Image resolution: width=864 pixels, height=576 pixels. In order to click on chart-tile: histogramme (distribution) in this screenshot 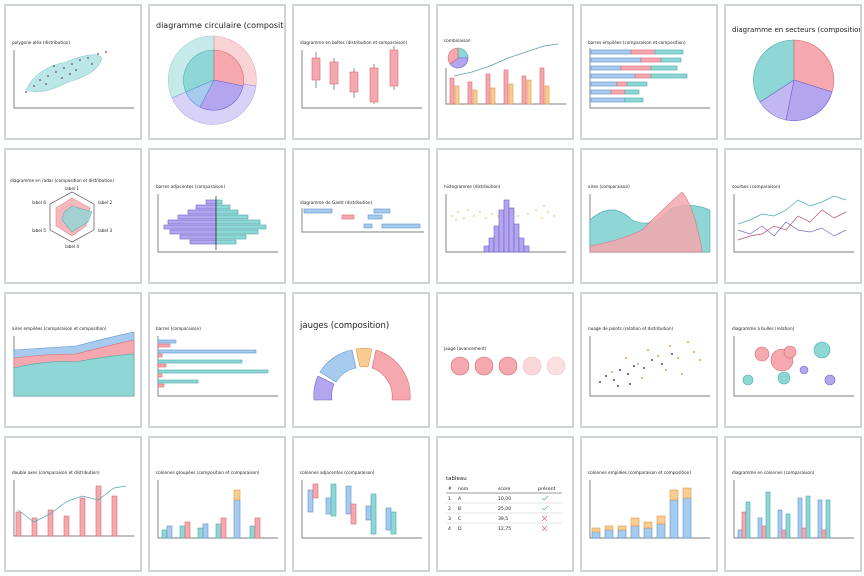, I will do `click(505, 216)`.